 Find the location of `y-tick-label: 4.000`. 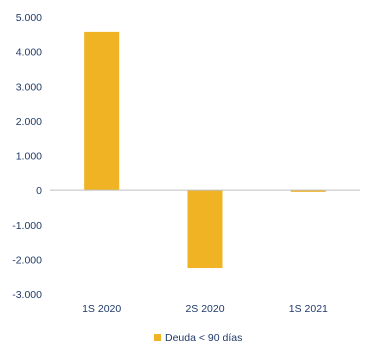

y-tick-label: 4.000 is located at coordinates (29, 53).